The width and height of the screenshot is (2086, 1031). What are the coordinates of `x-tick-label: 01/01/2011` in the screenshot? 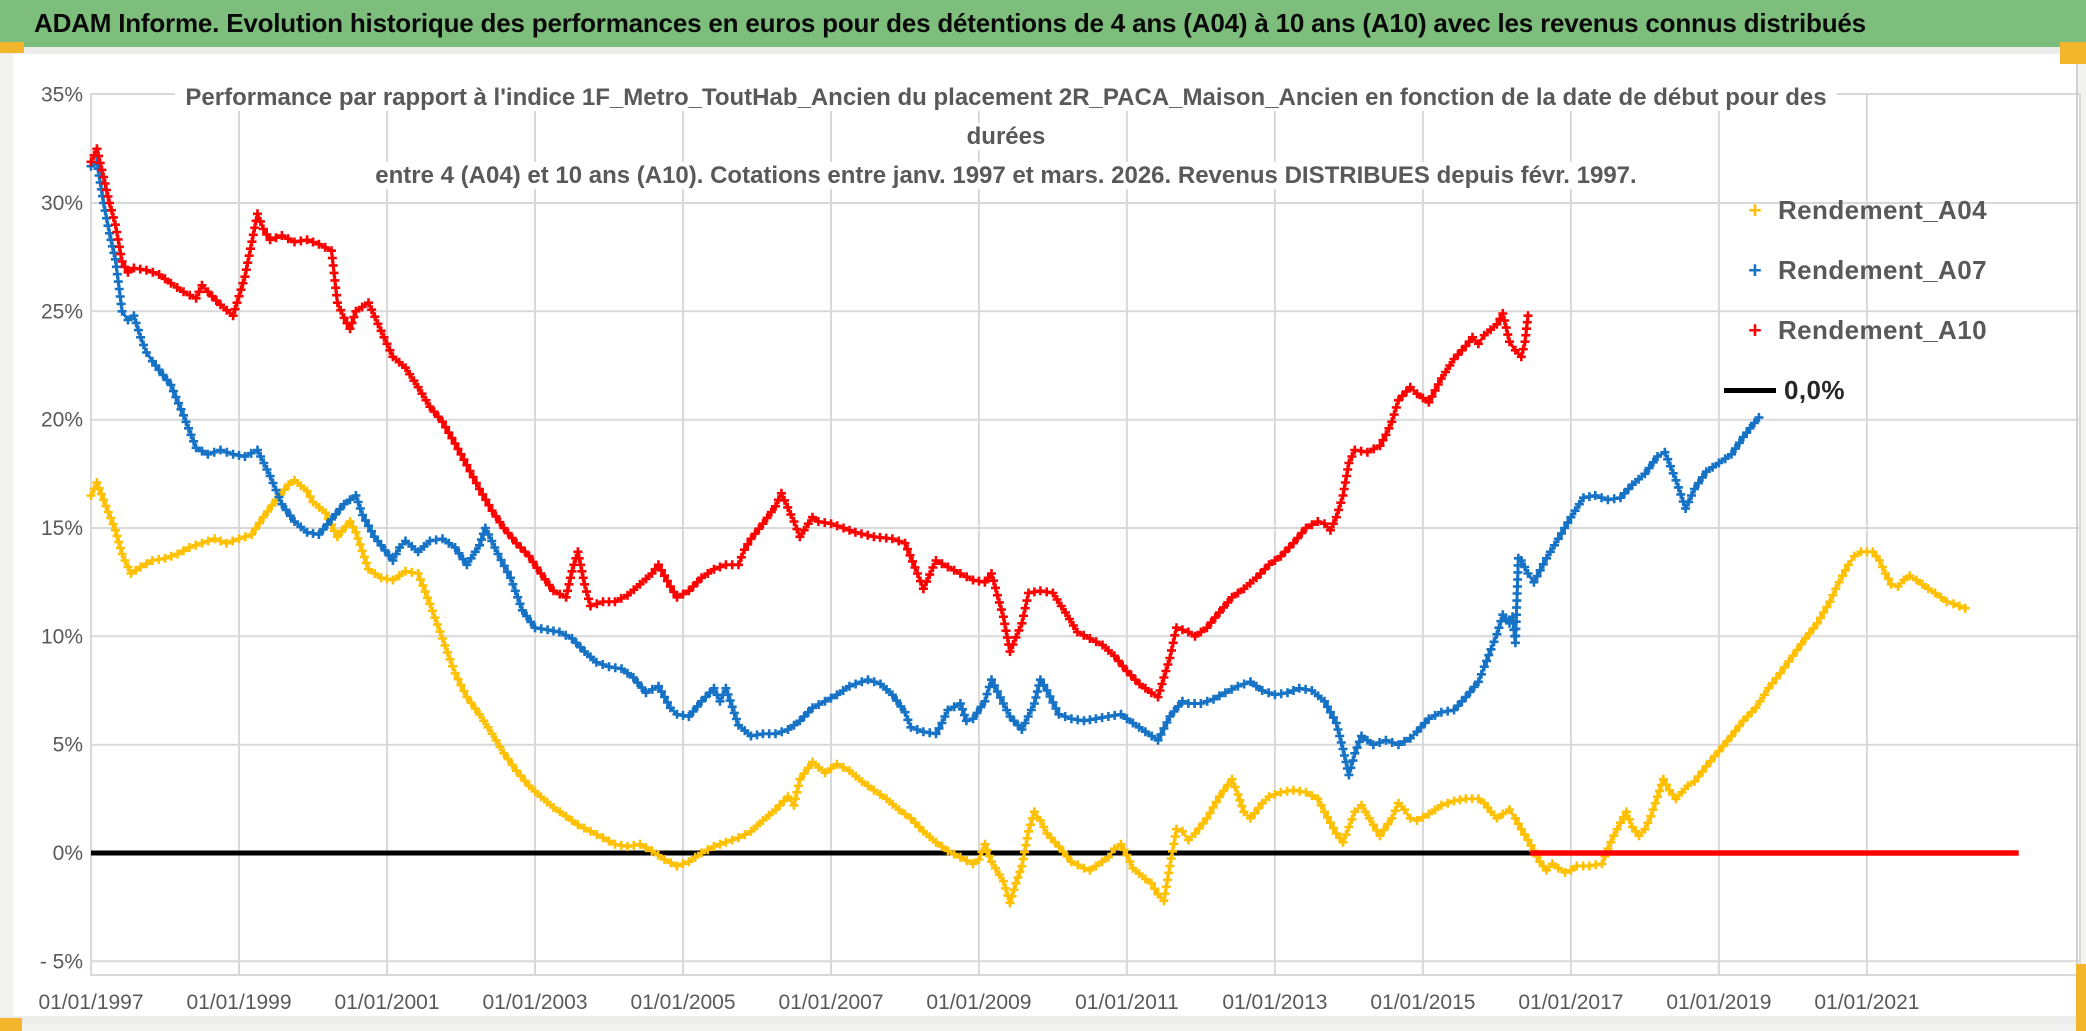 It's located at (1127, 1002).